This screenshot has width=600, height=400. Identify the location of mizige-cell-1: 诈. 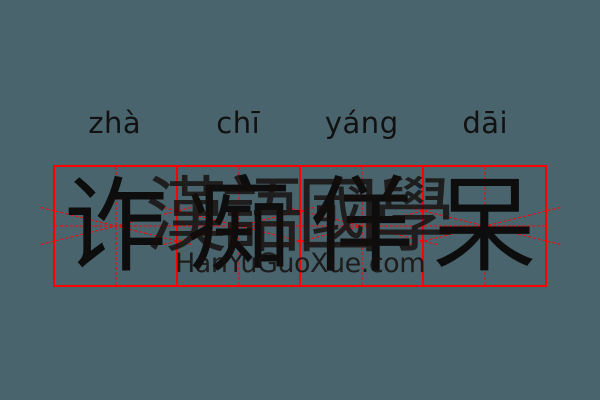
(115, 226).